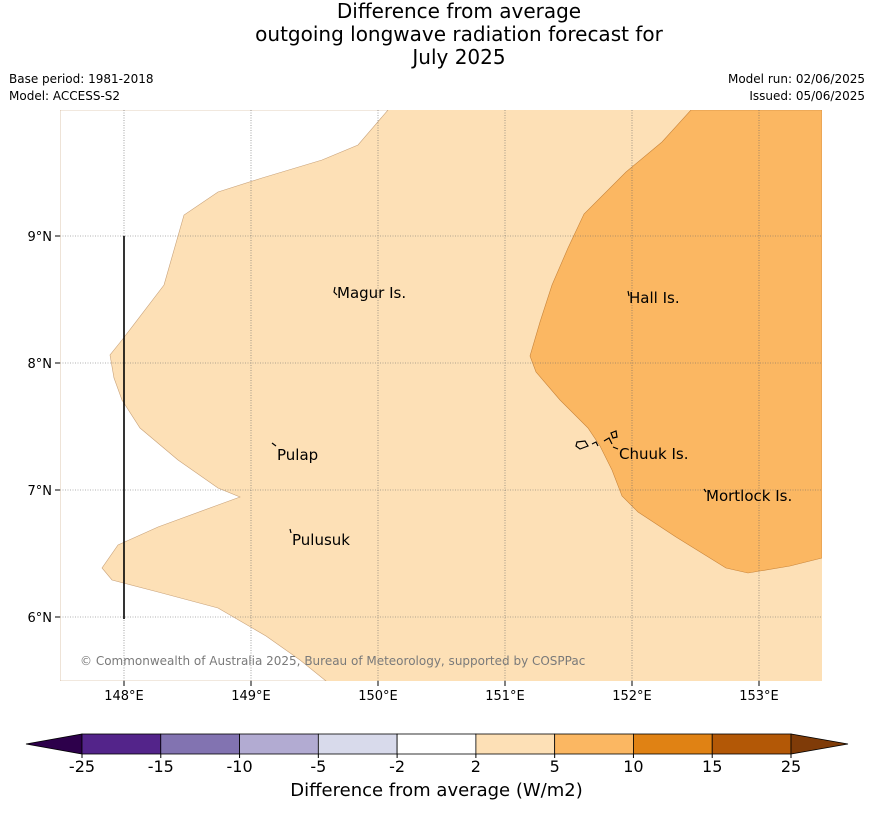 This screenshot has width=873, height=816. What do you see at coordinates (378, 696) in the screenshot?
I see `lon-label-150e: 150°E` at bounding box center [378, 696].